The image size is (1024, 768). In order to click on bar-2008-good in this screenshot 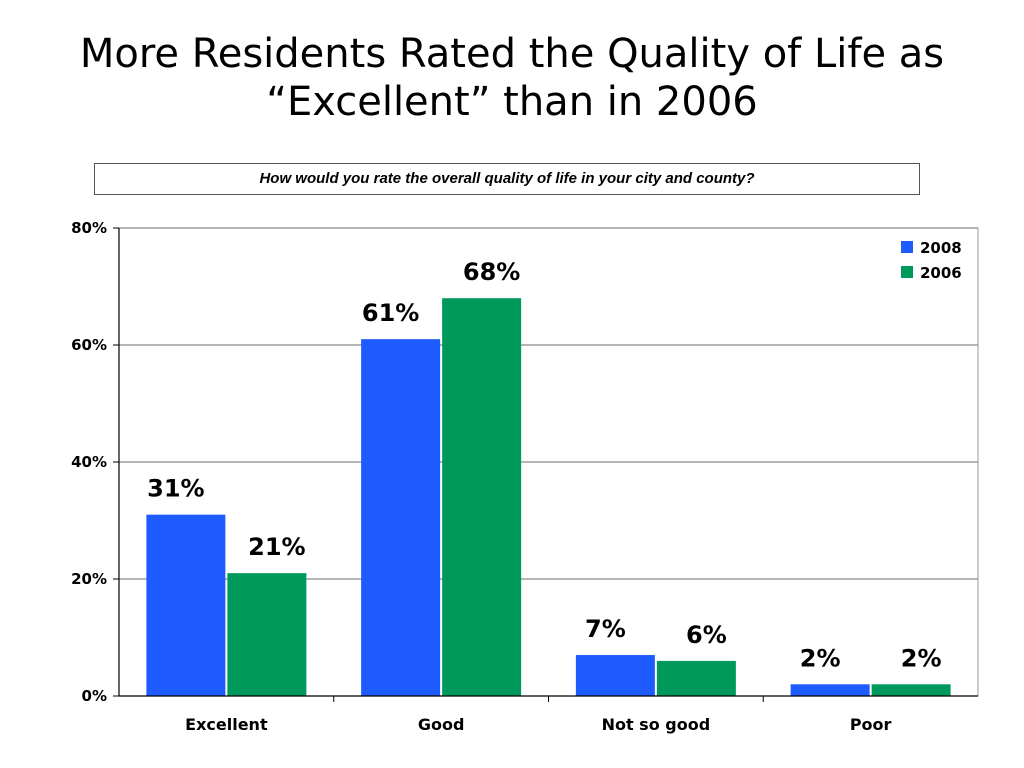, I will do `click(401, 517)`.